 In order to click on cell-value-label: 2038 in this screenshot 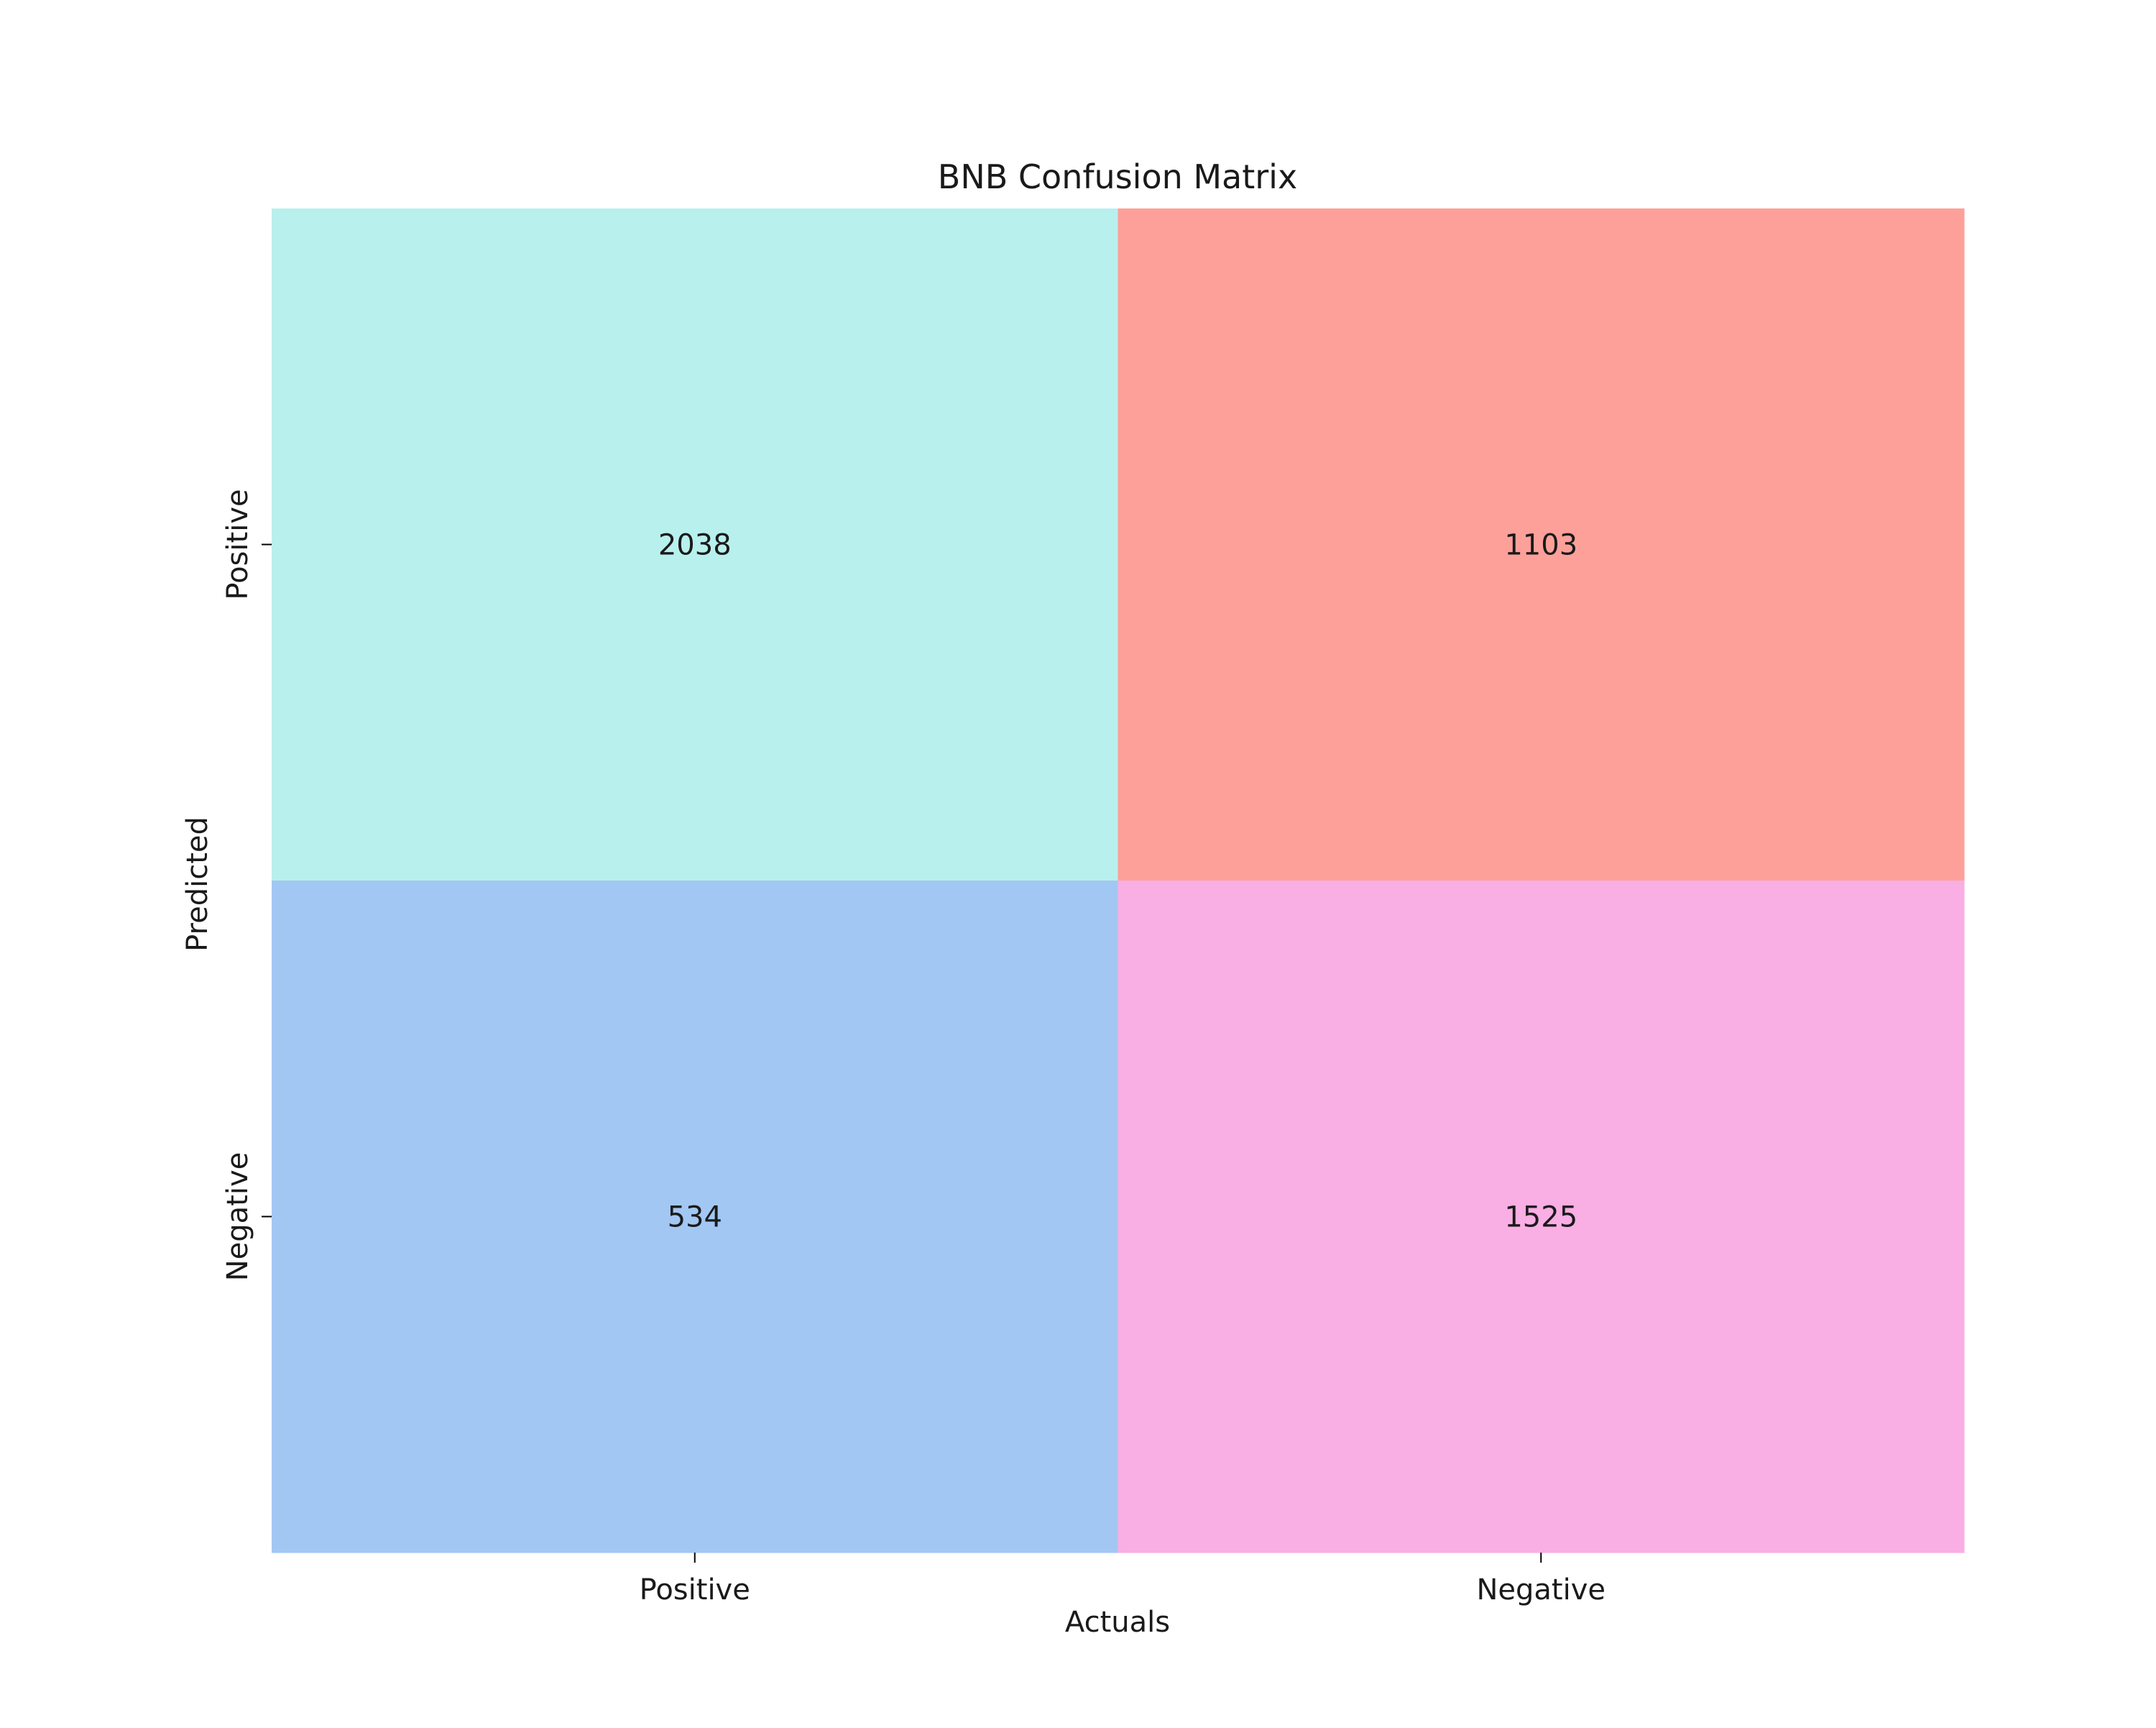, I will do `click(695, 545)`.